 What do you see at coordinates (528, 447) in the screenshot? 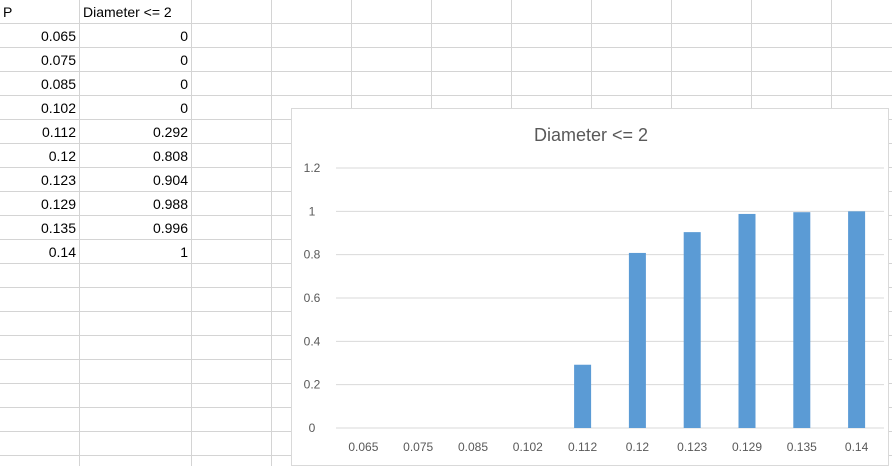
I see `x-tick-label: 0.102` at bounding box center [528, 447].